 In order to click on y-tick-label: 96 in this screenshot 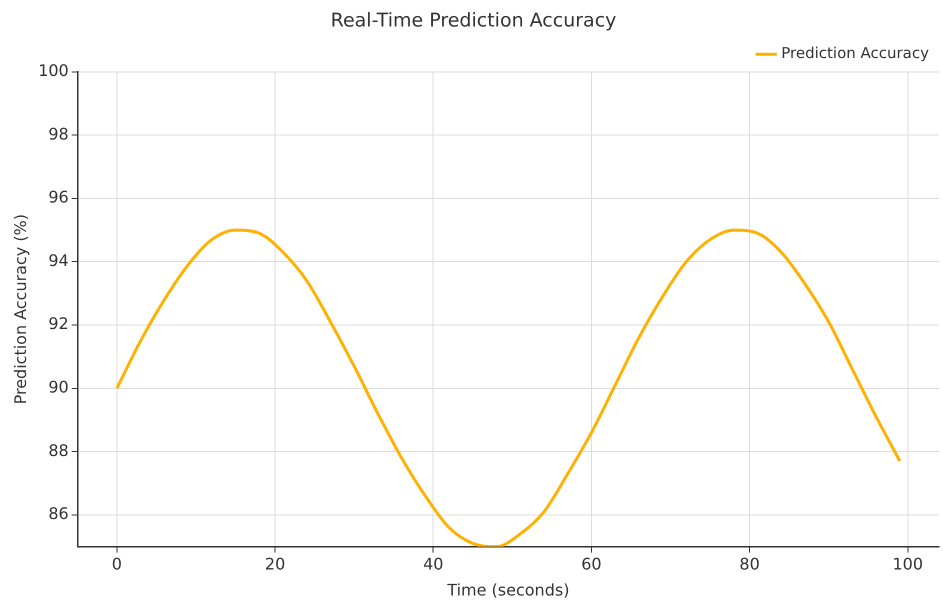, I will do `click(58, 197)`.